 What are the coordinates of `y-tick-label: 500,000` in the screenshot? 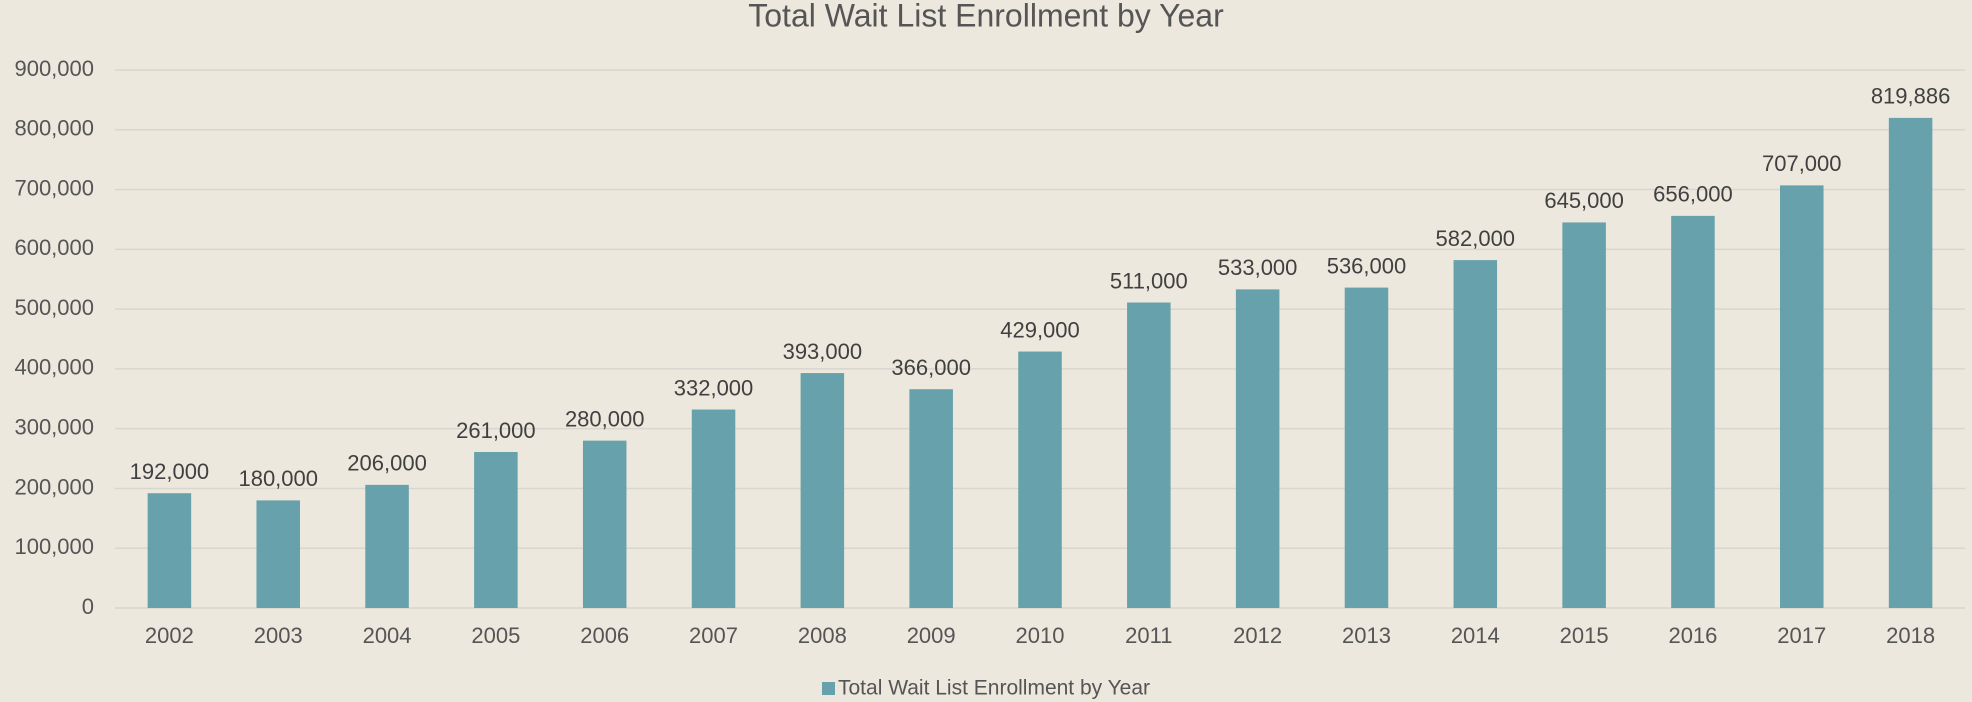 It's located at (54, 307).